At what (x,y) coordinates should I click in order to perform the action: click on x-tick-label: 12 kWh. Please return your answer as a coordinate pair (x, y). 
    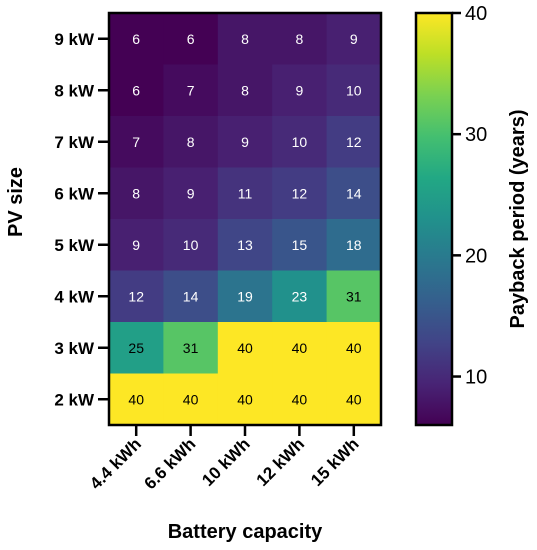
    Looking at the image, I should click on (281, 462).